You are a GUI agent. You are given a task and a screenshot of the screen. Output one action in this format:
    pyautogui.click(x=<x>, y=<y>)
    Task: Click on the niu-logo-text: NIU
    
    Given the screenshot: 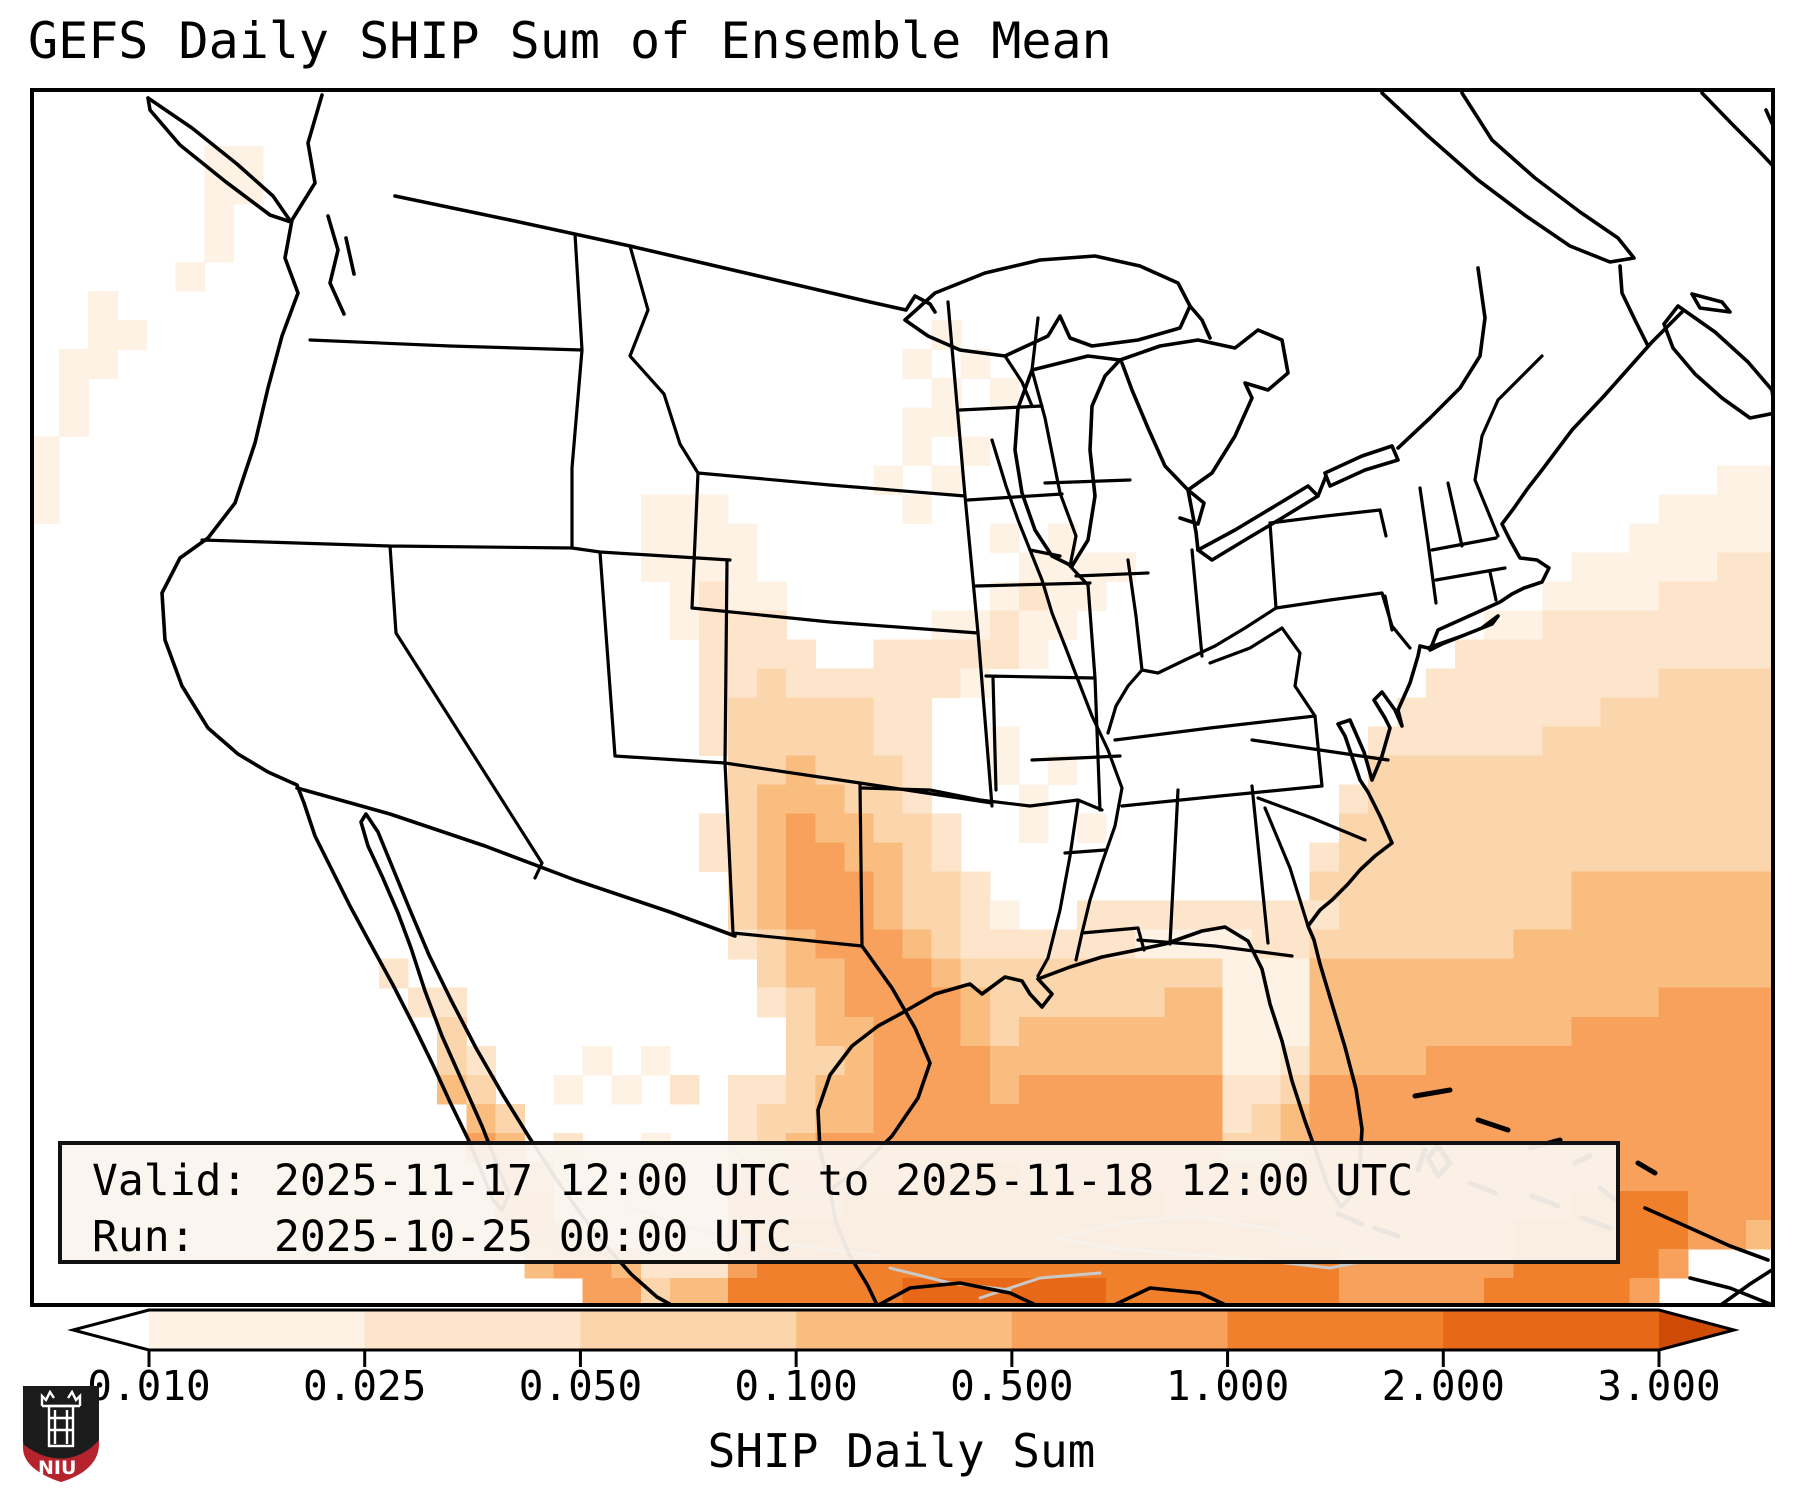 What is the action you would take?
    pyautogui.click(x=57, y=1468)
    